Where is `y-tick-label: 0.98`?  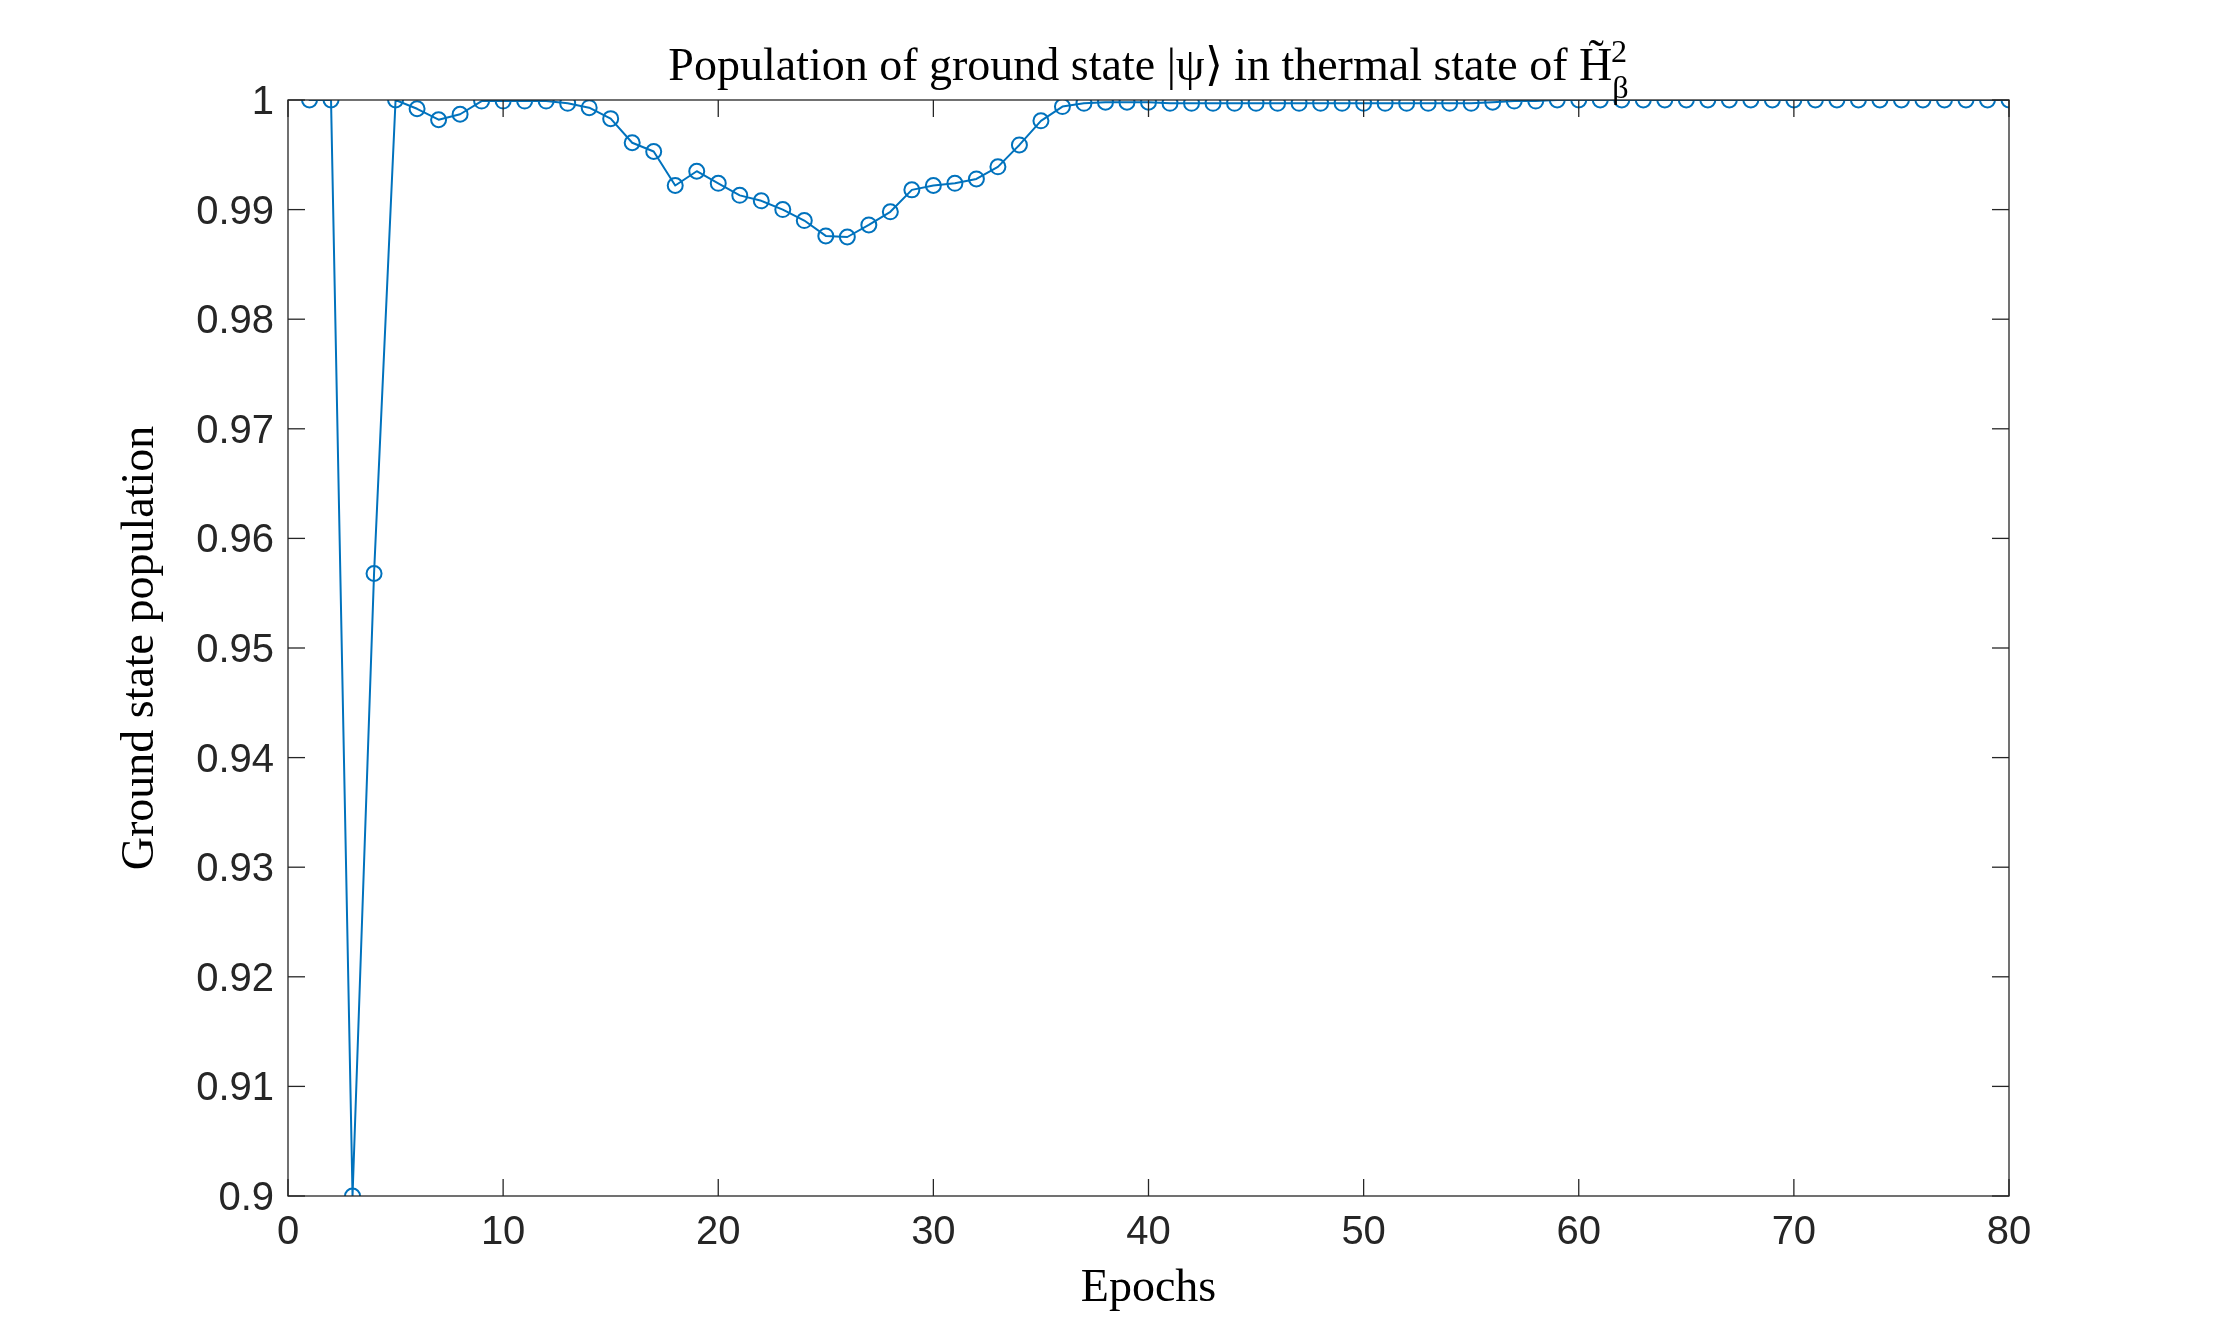
y-tick-label: 0.98 is located at coordinates (235, 319).